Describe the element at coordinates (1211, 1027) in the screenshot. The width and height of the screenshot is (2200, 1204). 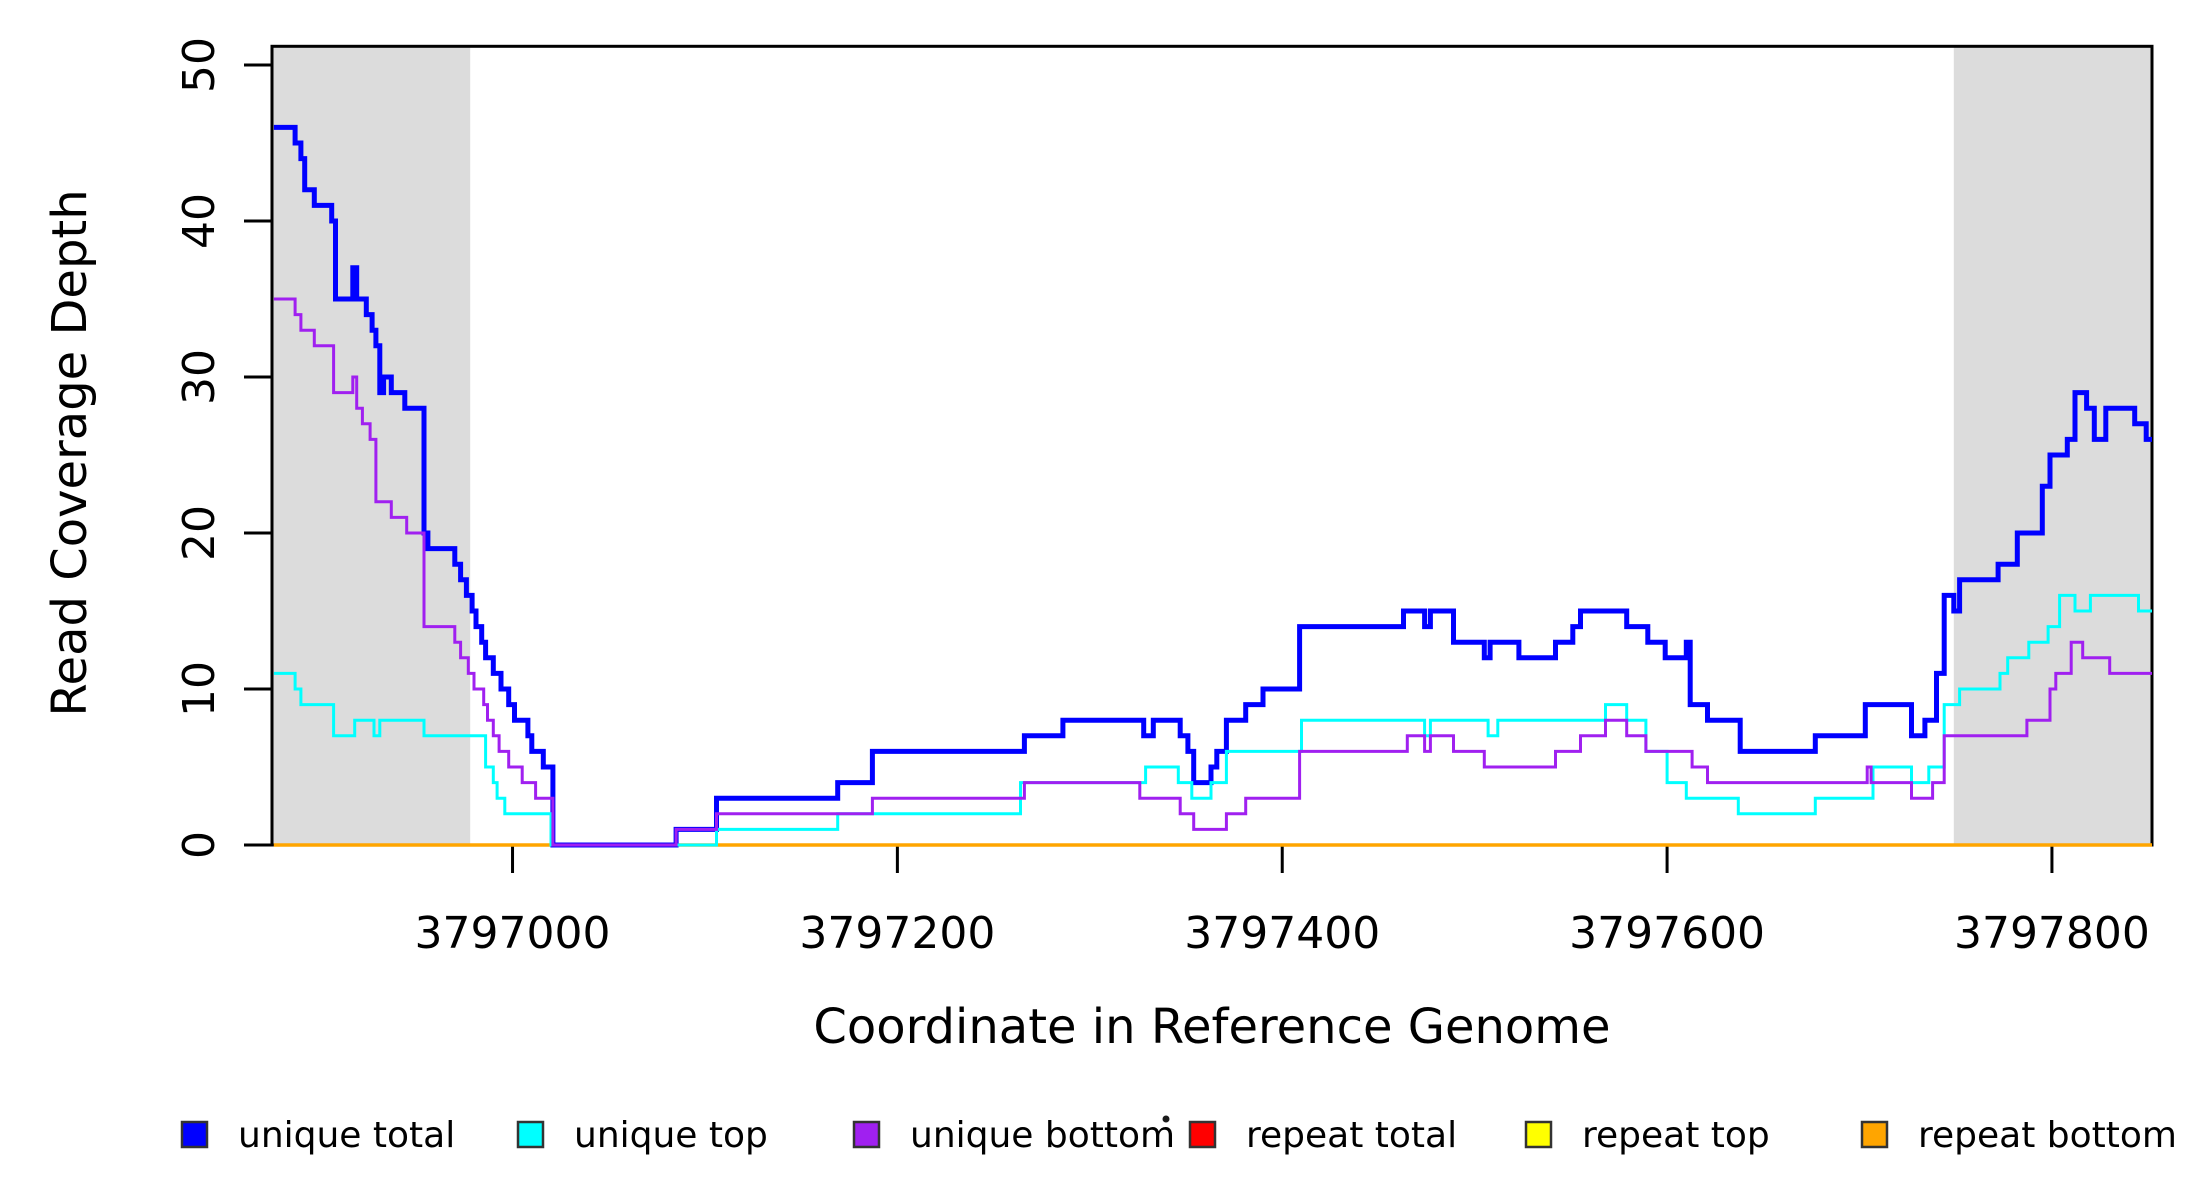
I see `x-axis-title: Coordinate in Reference Genome` at that location.